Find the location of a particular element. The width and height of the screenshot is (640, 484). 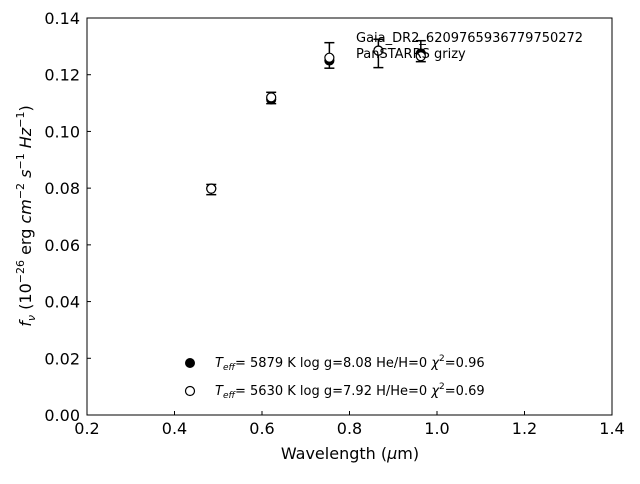

x-tick-label: 0.8 is located at coordinates (349, 428).